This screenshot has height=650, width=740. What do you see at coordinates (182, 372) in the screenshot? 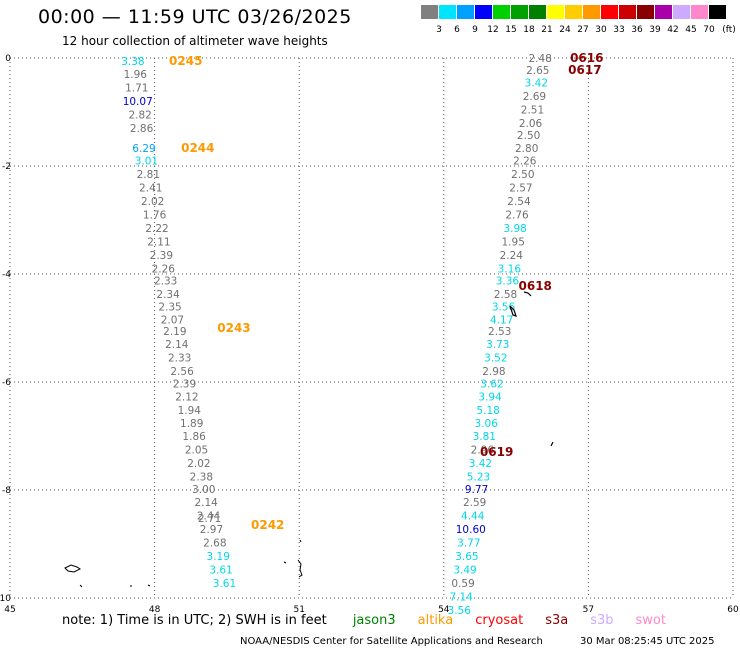
I see `wave-height-value: 2.56` at bounding box center [182, 372].